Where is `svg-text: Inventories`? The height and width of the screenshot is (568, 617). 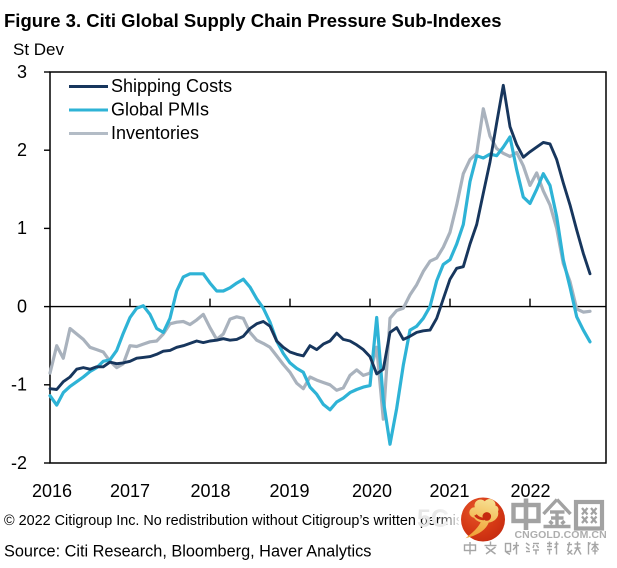
svg-text: Inventories is located at coordinates (155, 133).